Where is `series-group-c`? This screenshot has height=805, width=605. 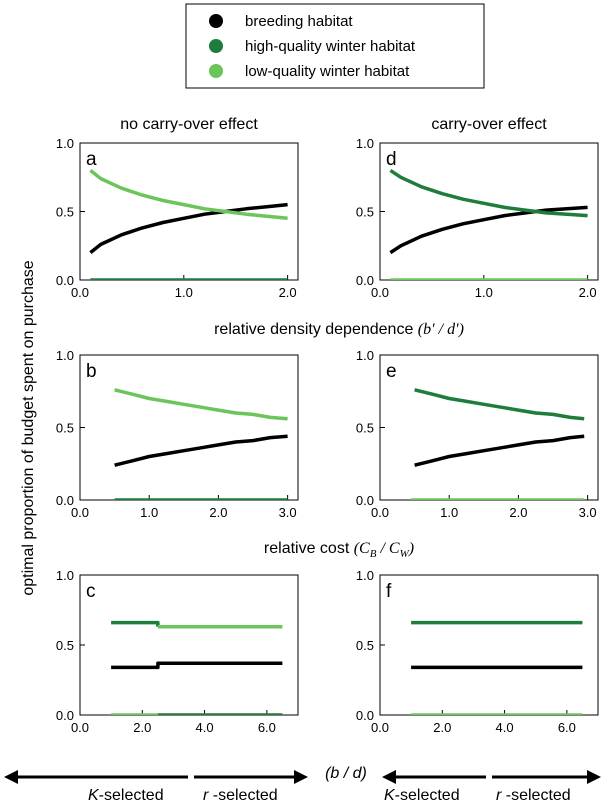
series-group-c is located at coordinates (197, 667).